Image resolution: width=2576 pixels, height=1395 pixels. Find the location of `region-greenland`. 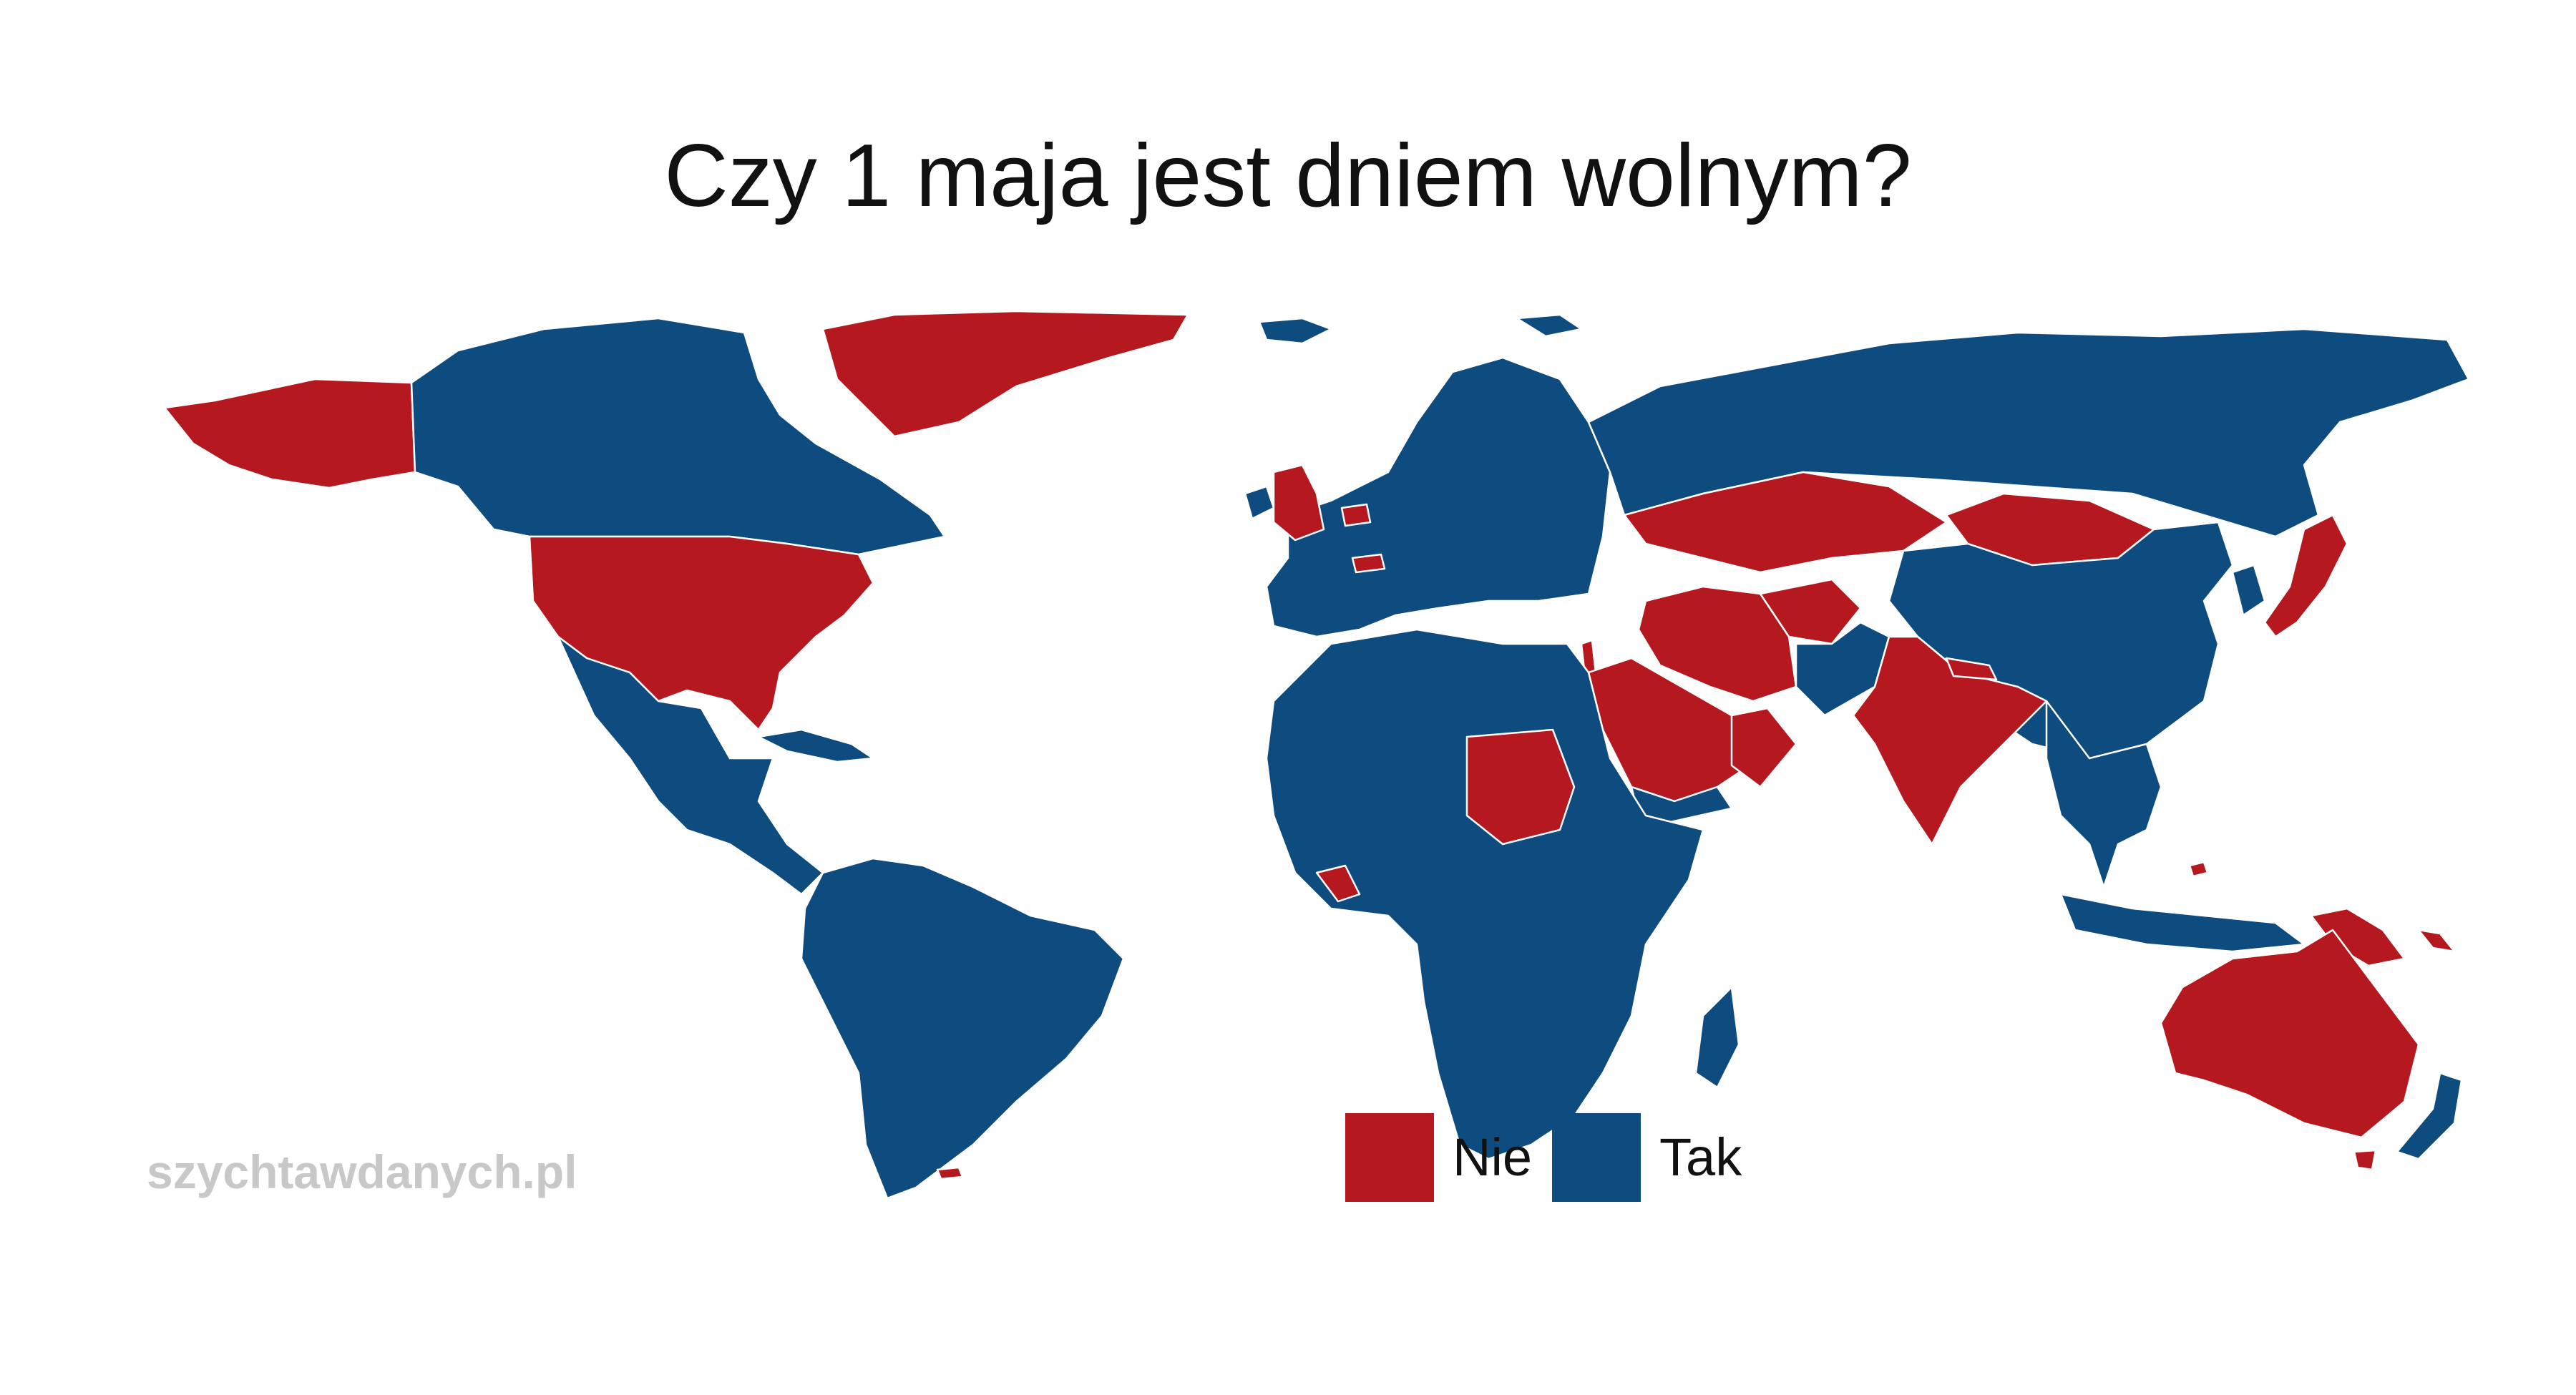

region-greenland is located at coordinates (1005, 374).